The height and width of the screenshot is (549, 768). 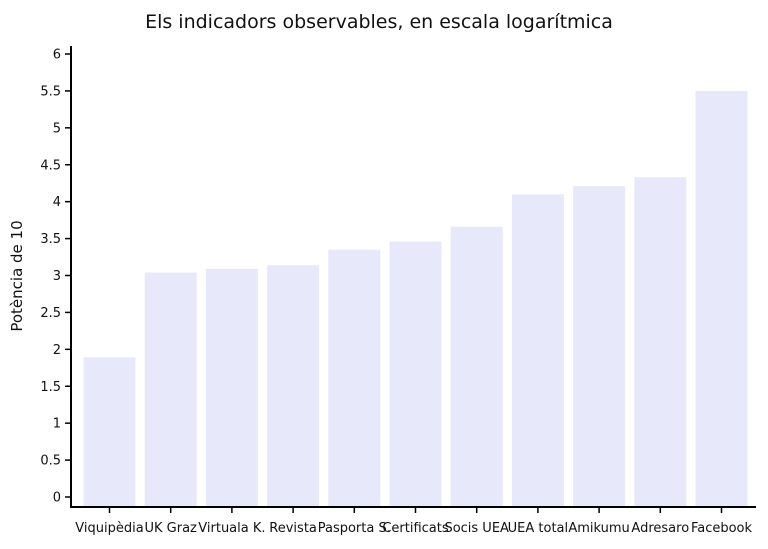 I want to click on x-tick-label: UK Graz, so click(x=171, y=528).